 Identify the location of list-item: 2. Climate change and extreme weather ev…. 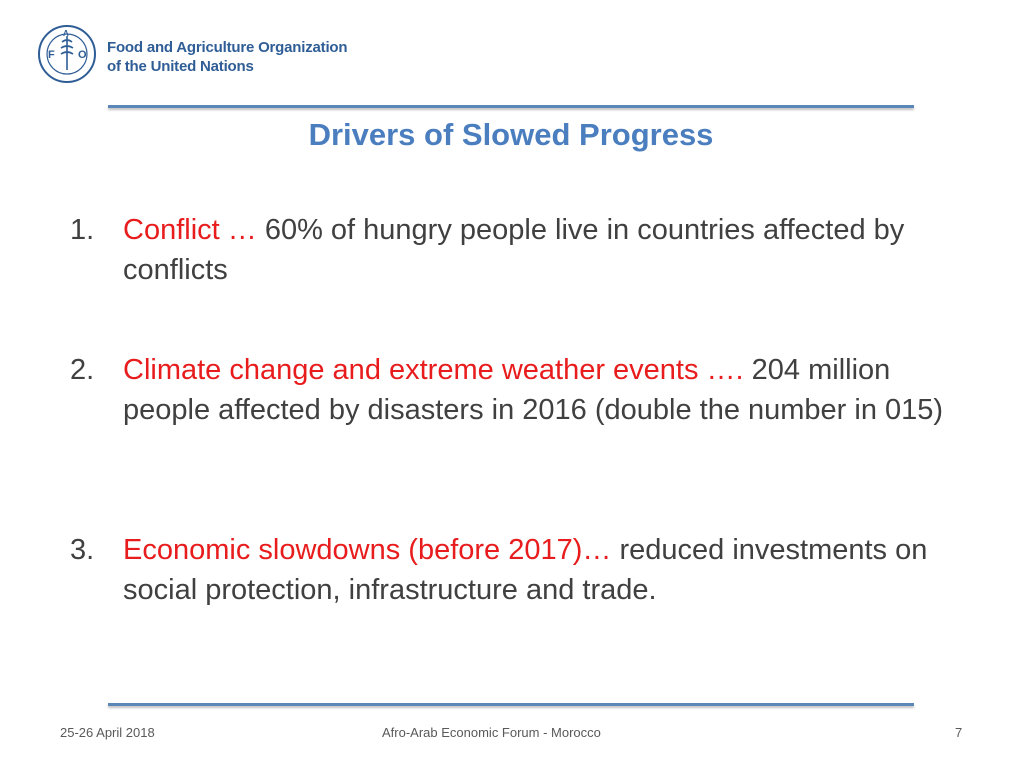
(510, 390).